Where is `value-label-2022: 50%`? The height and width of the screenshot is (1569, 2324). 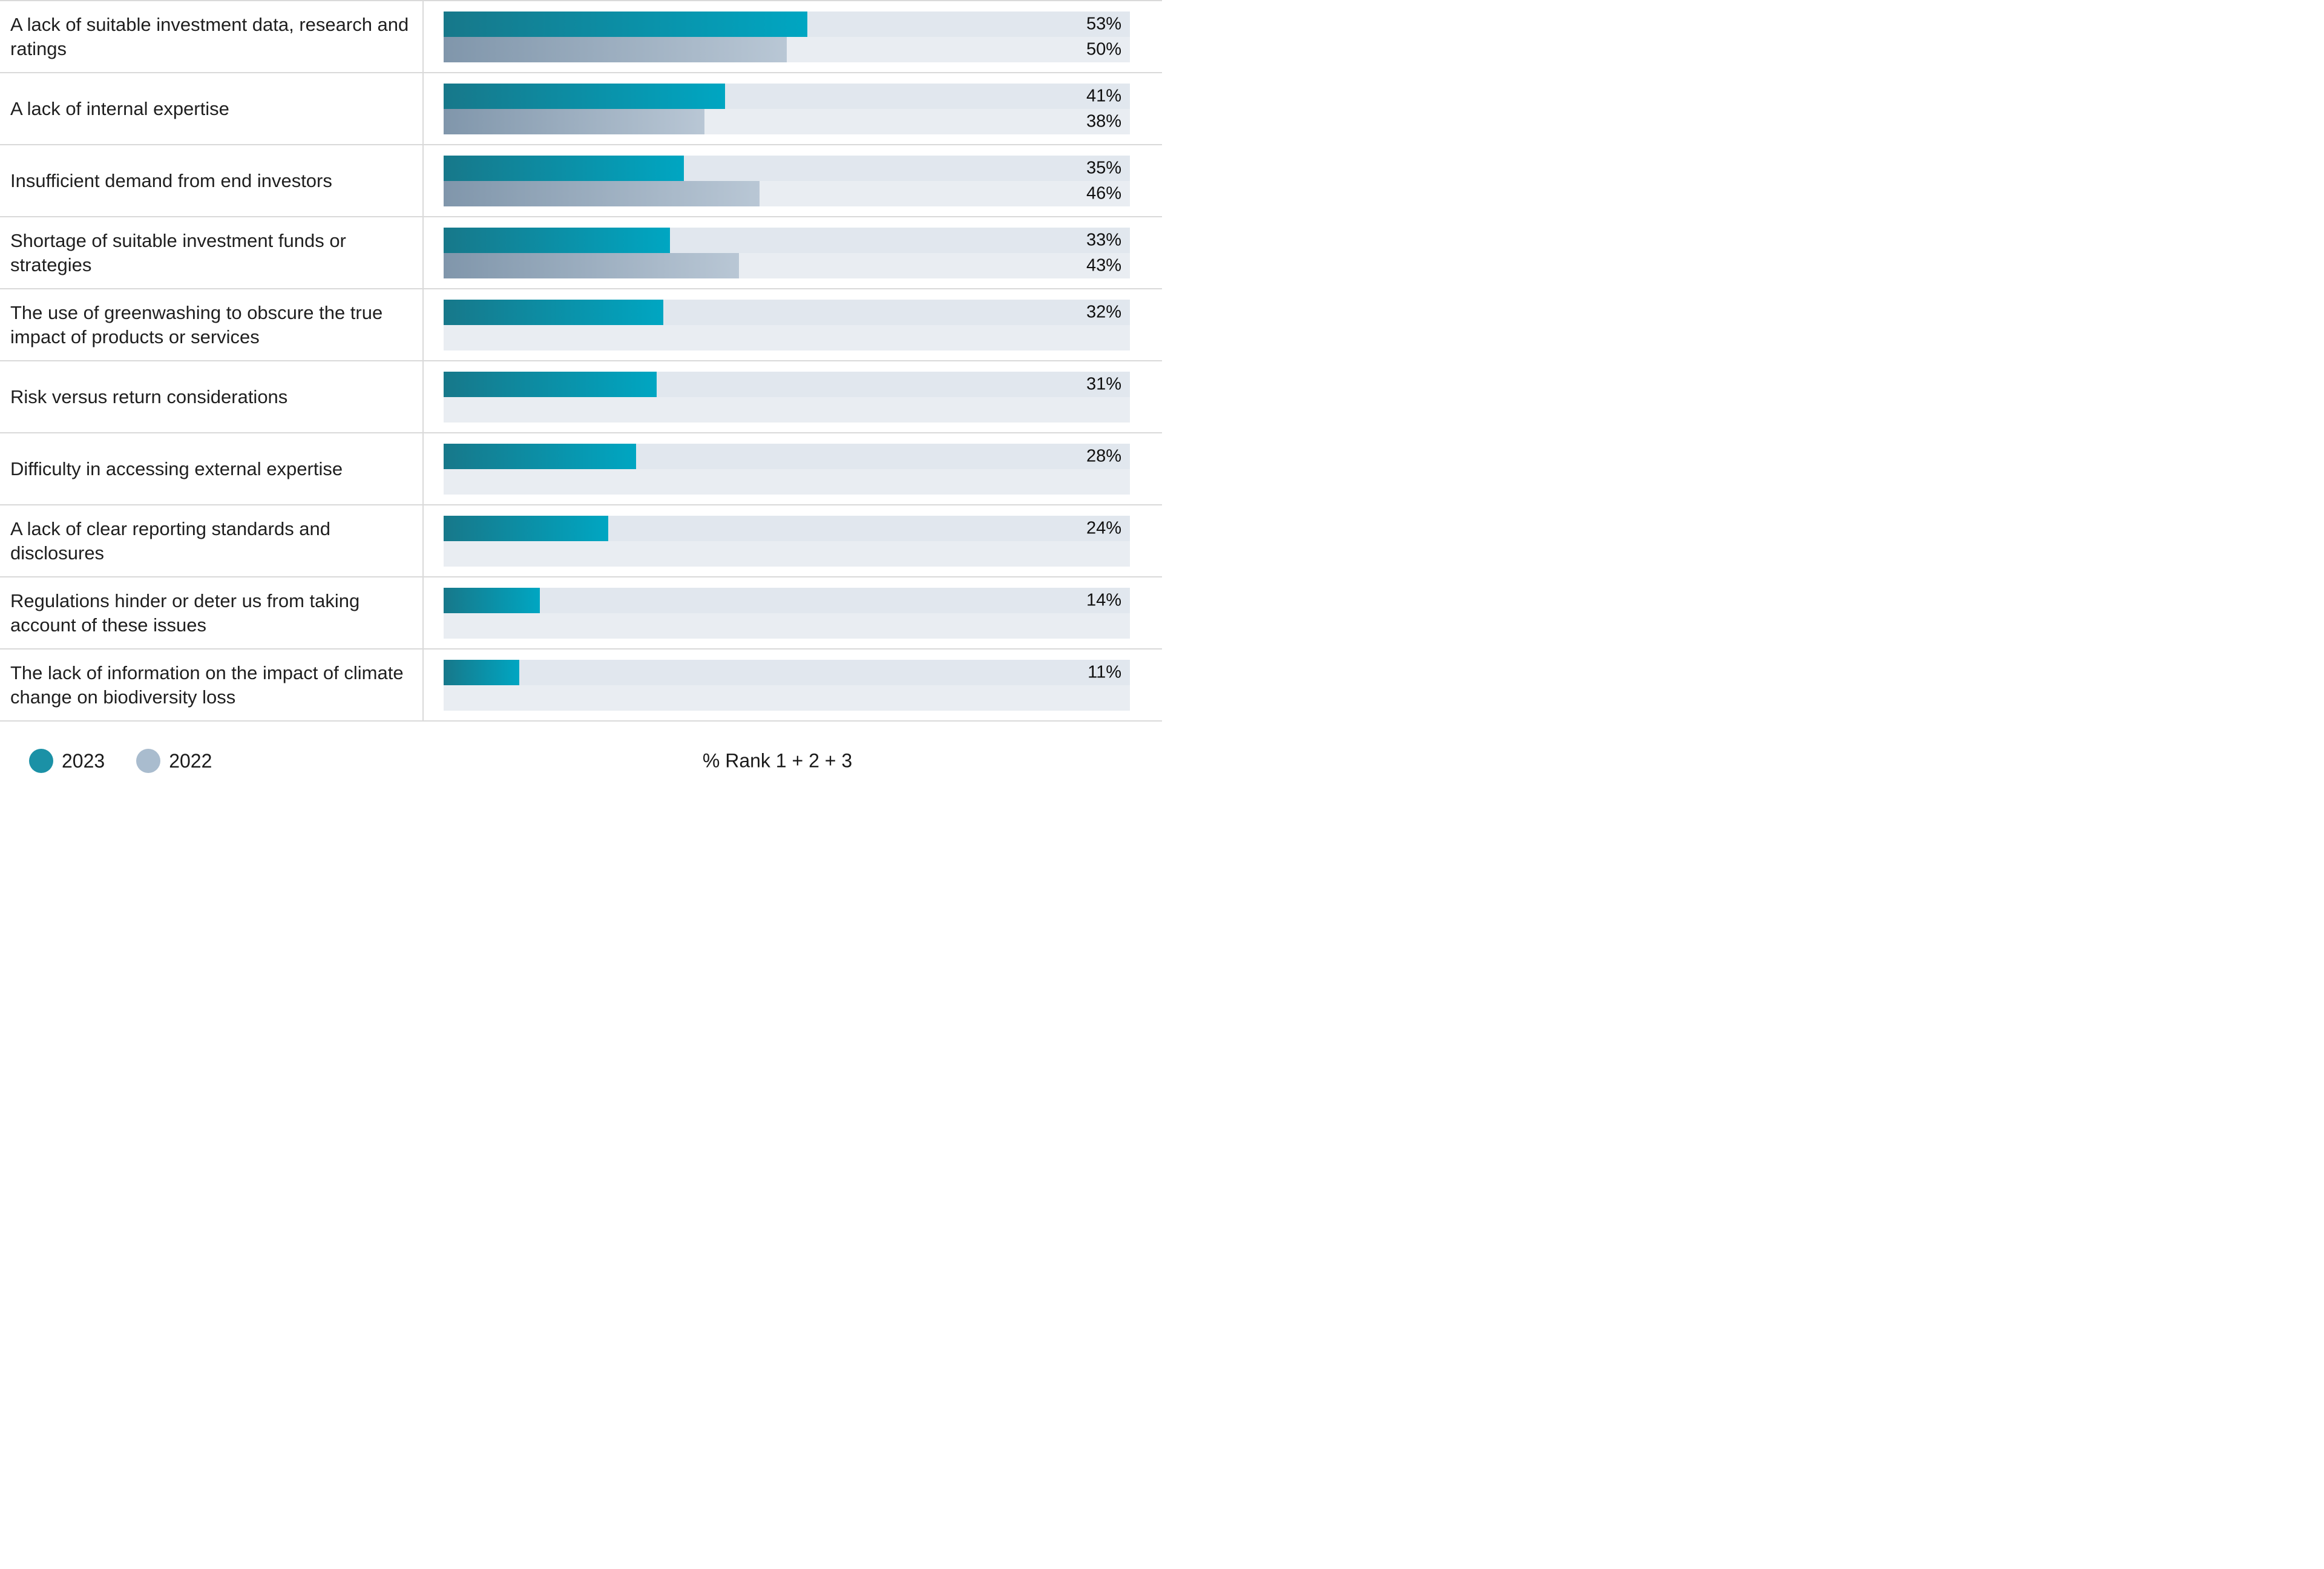 value-label-2022: 50% is located at coordinates (1103, 49).